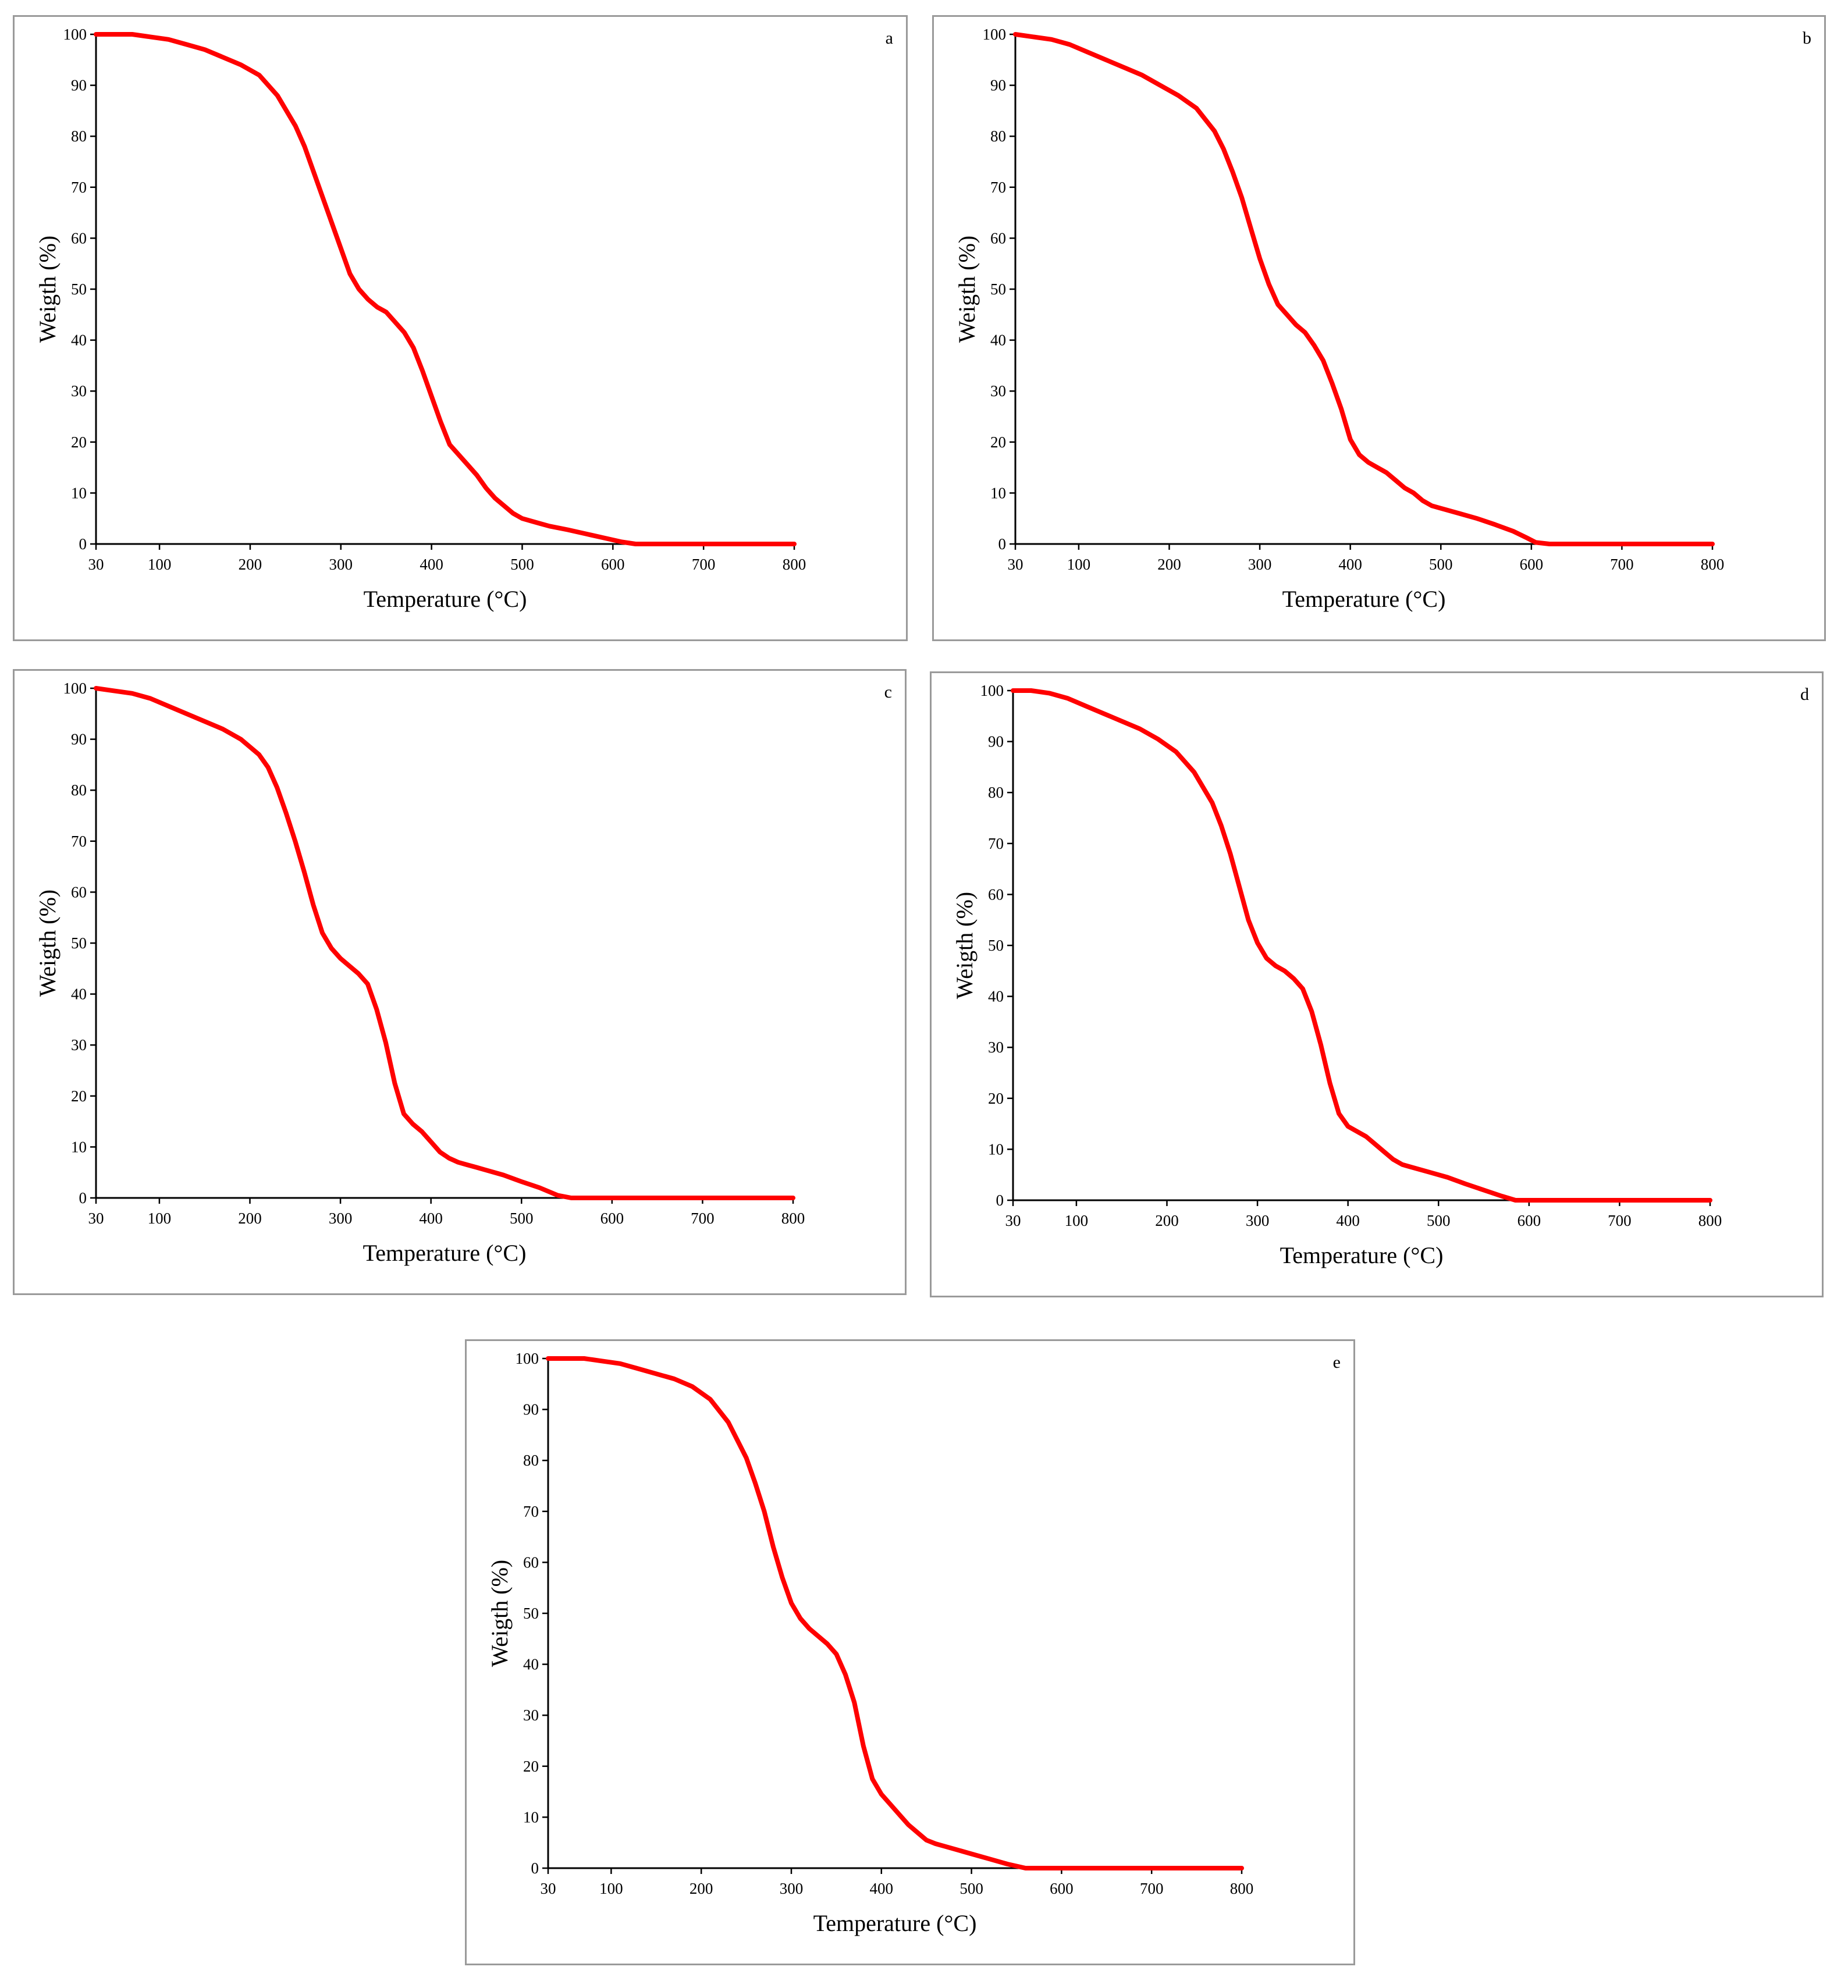  Describe the element at coordinates (1337, 1363) in the screenshot. I see `panel-label: e` at that location.